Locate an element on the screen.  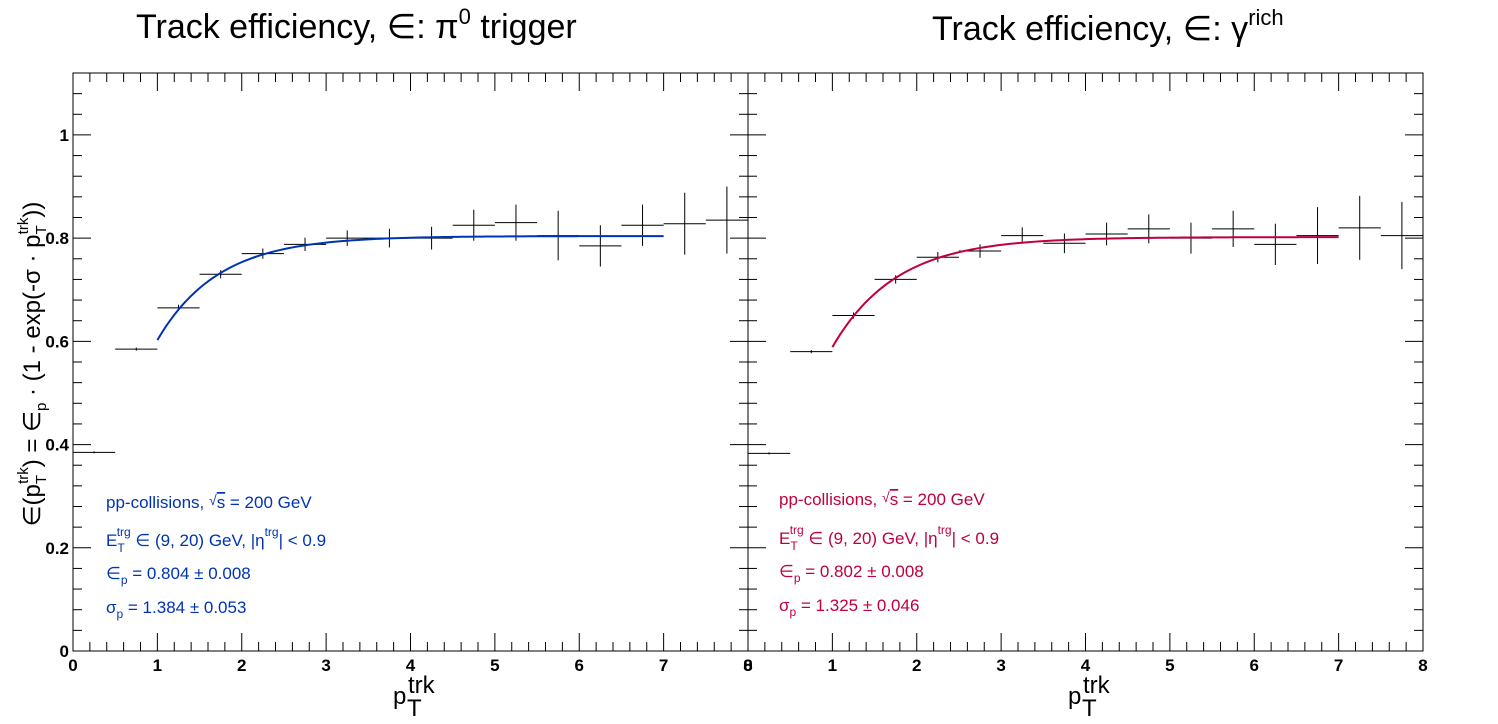
y-axis-label: ∈(pTtrk) = ∈p · (1 - exp(-σ · pTtrk)) is located at coordinates (32, 364).